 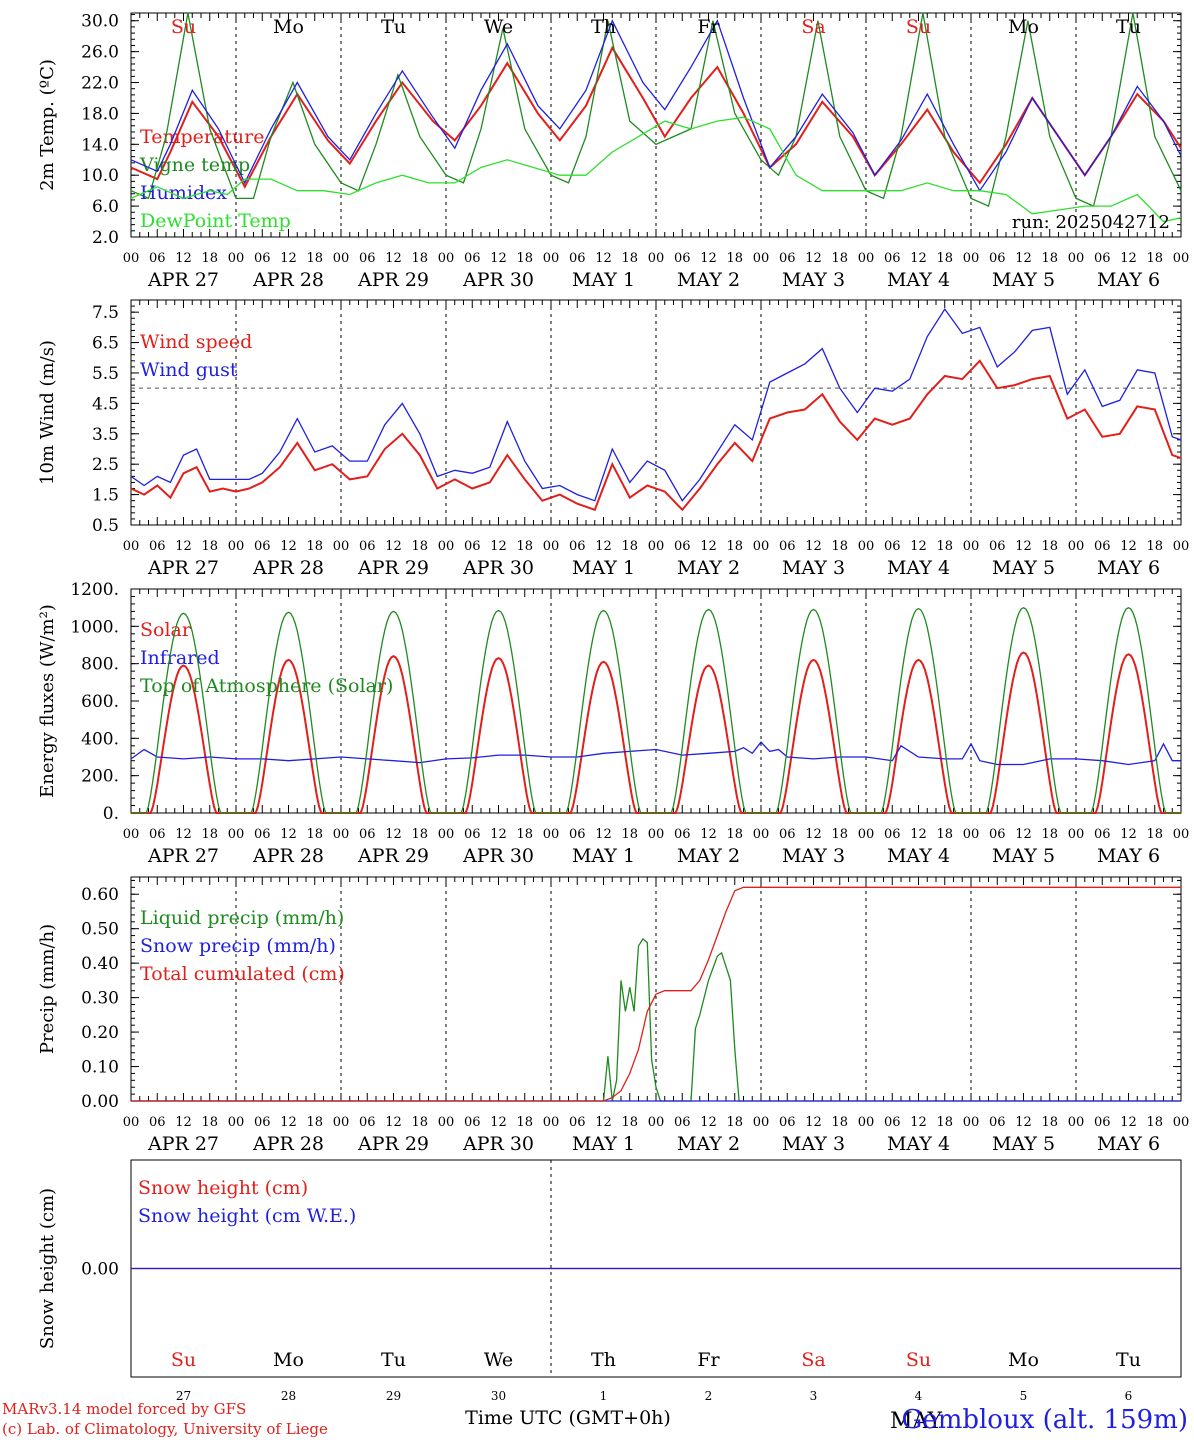 I want to click on weekday-label: Fr, so click(x=708, y=1360).